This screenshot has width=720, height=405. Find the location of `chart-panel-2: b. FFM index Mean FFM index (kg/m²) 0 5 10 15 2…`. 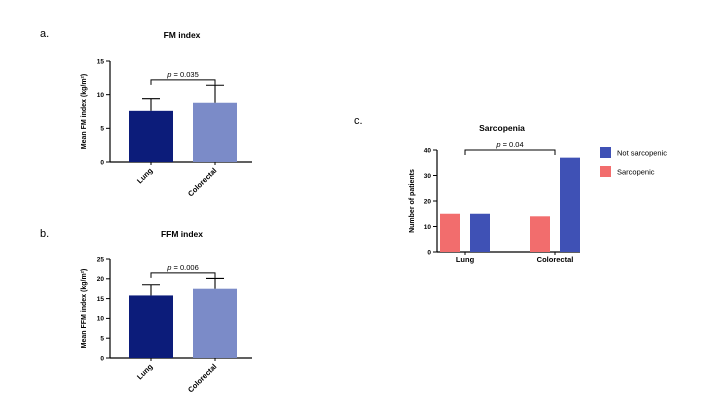

chart-panel-2: b. FFM index Mean FFM index (kg/m²) 0 5 10 15 2… is located at coordinates (146, 311).